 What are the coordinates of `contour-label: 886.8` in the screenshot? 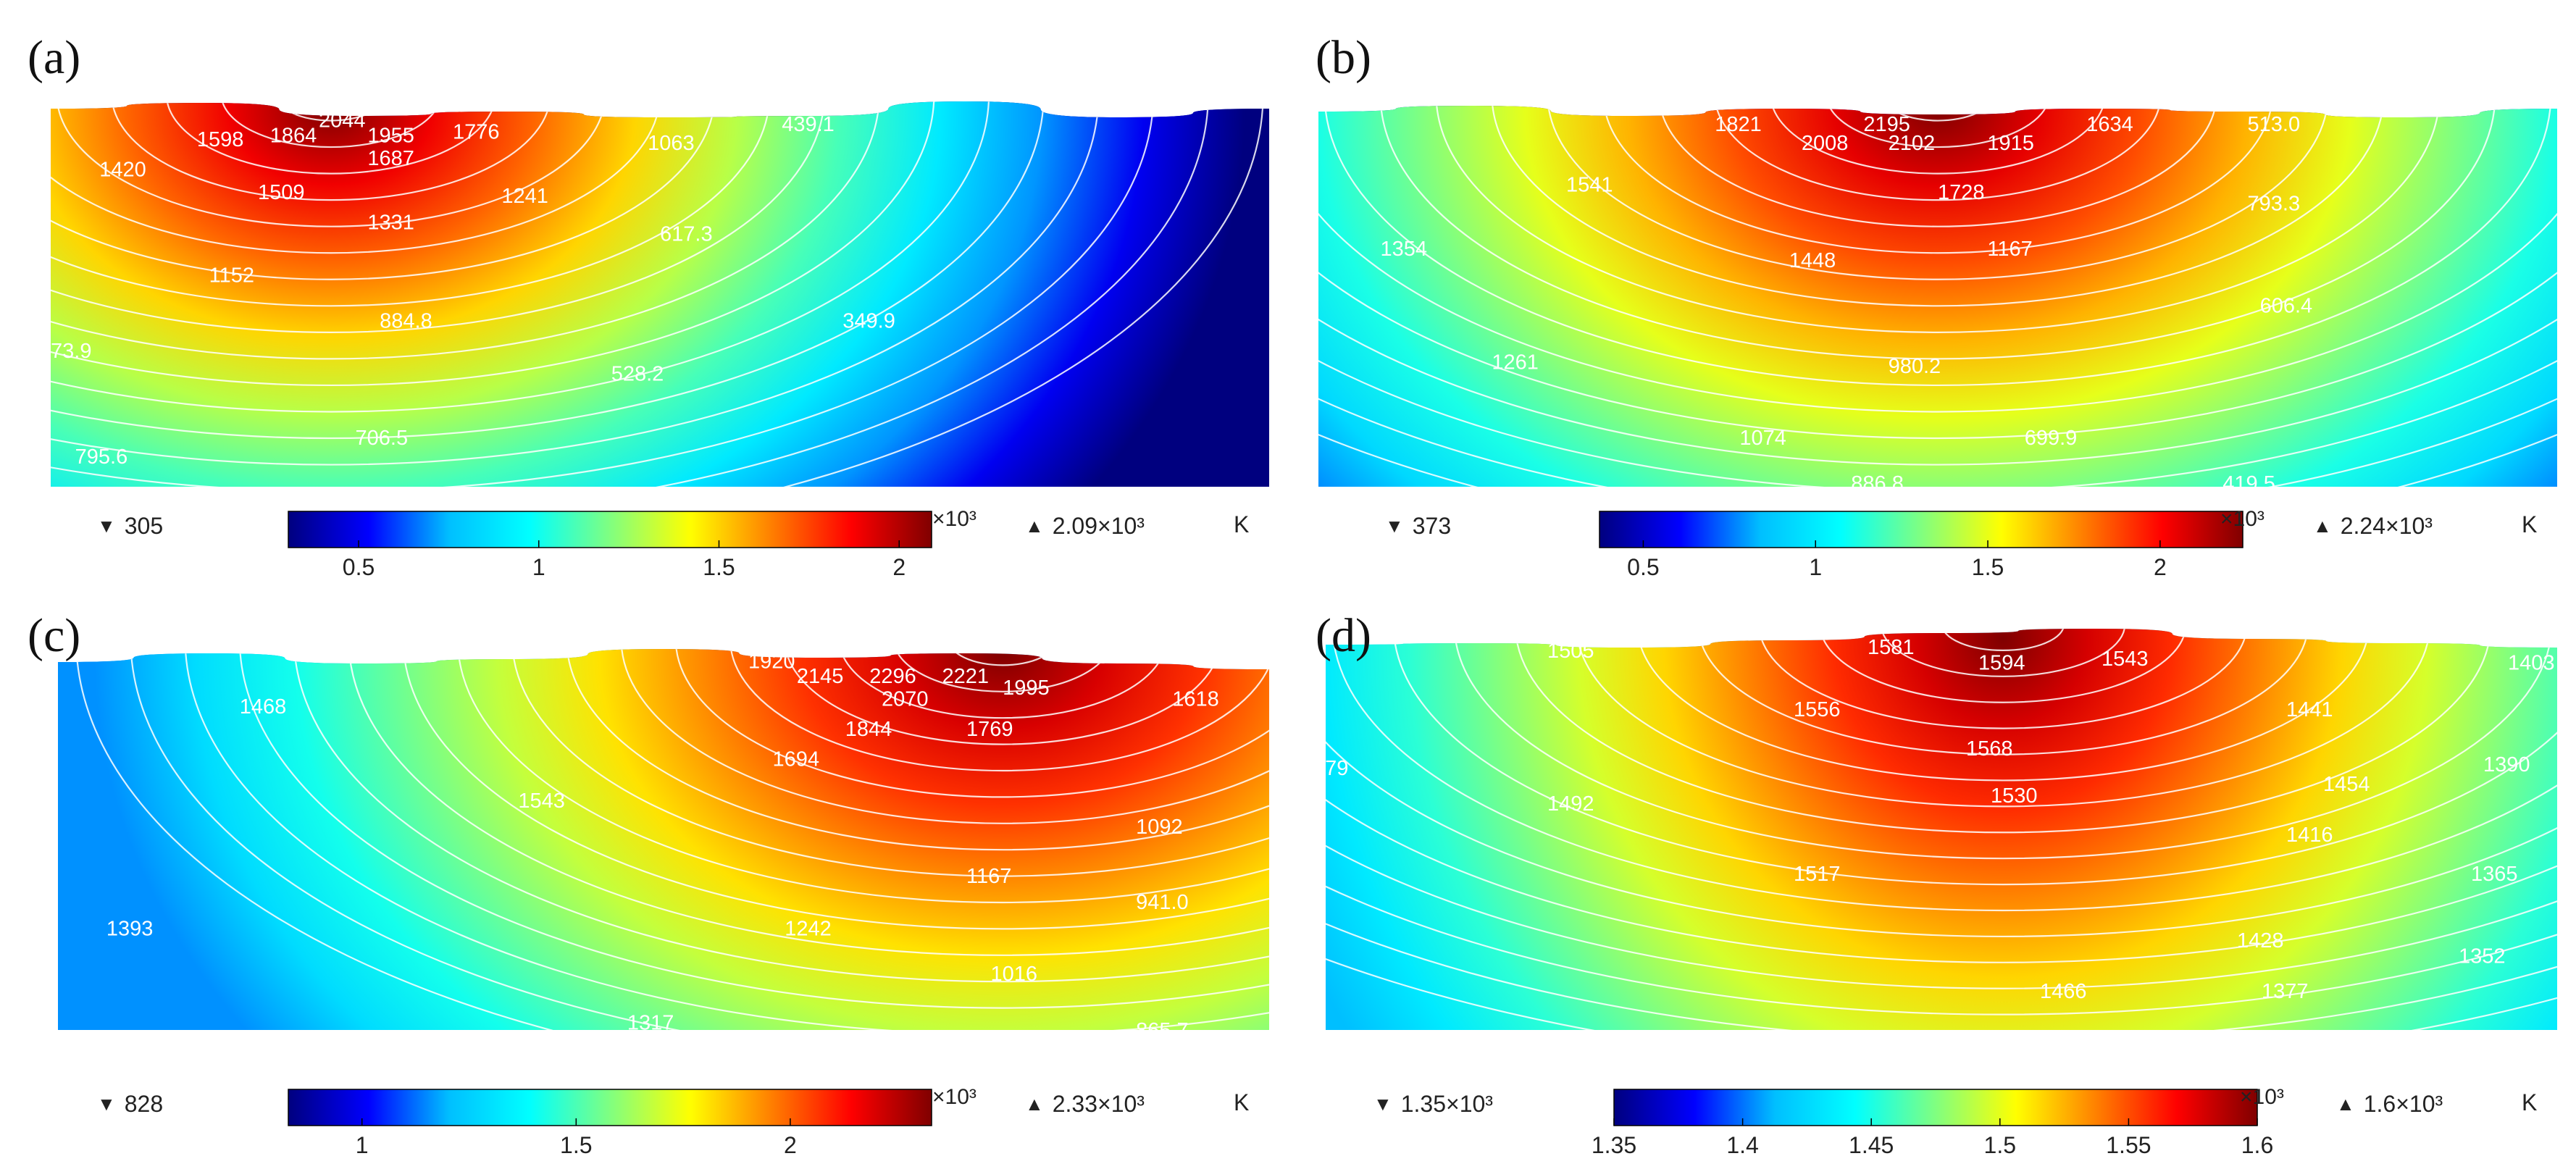 It's located at (1877, 483).